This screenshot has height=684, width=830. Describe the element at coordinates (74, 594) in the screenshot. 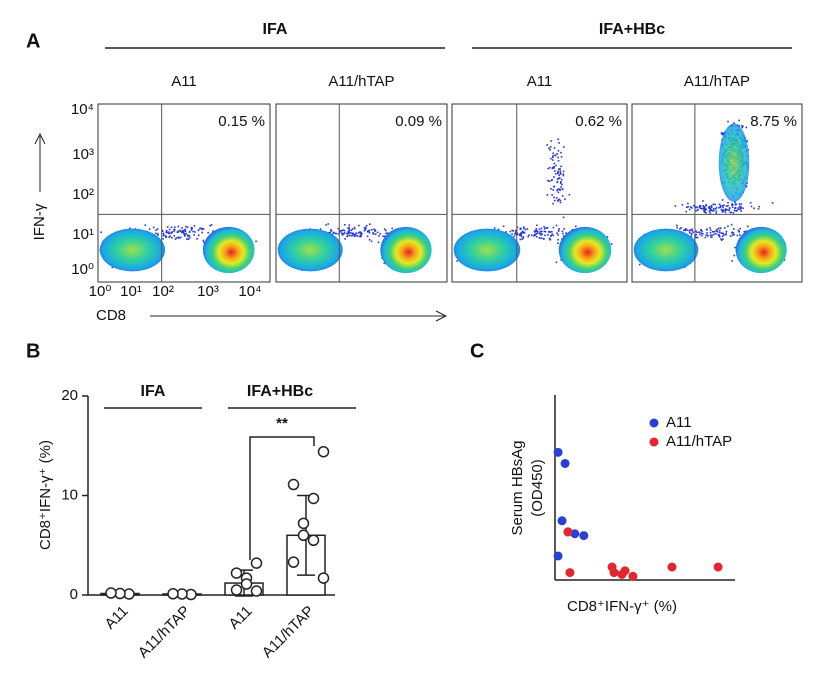

I see `y-tick-label: 0` at that location.